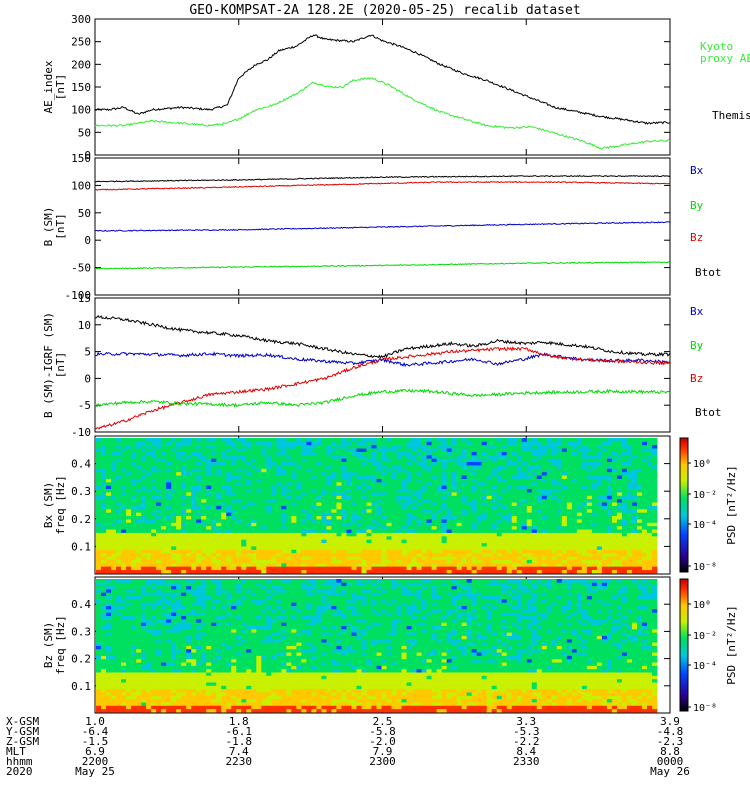 This screenshot has height=800, width=750. I want to click on series-line-kyoto-proxy-ae, so click(382, 113).